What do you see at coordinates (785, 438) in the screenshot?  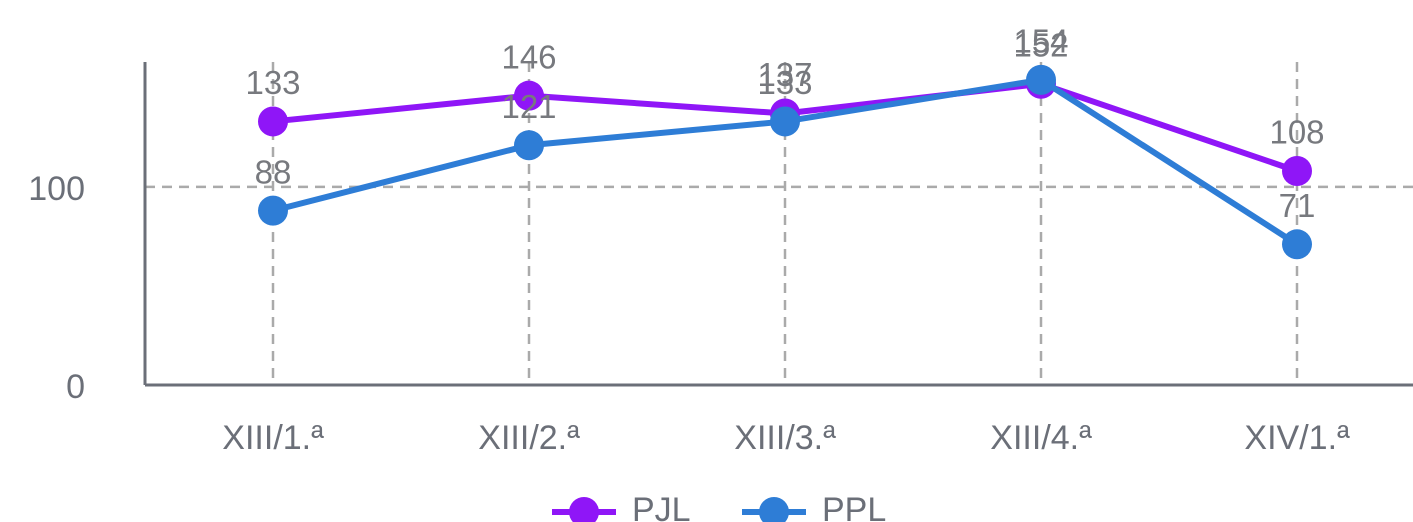 I see `x-tick-label: XIII/3.ª` at bounding box center [785, 438].